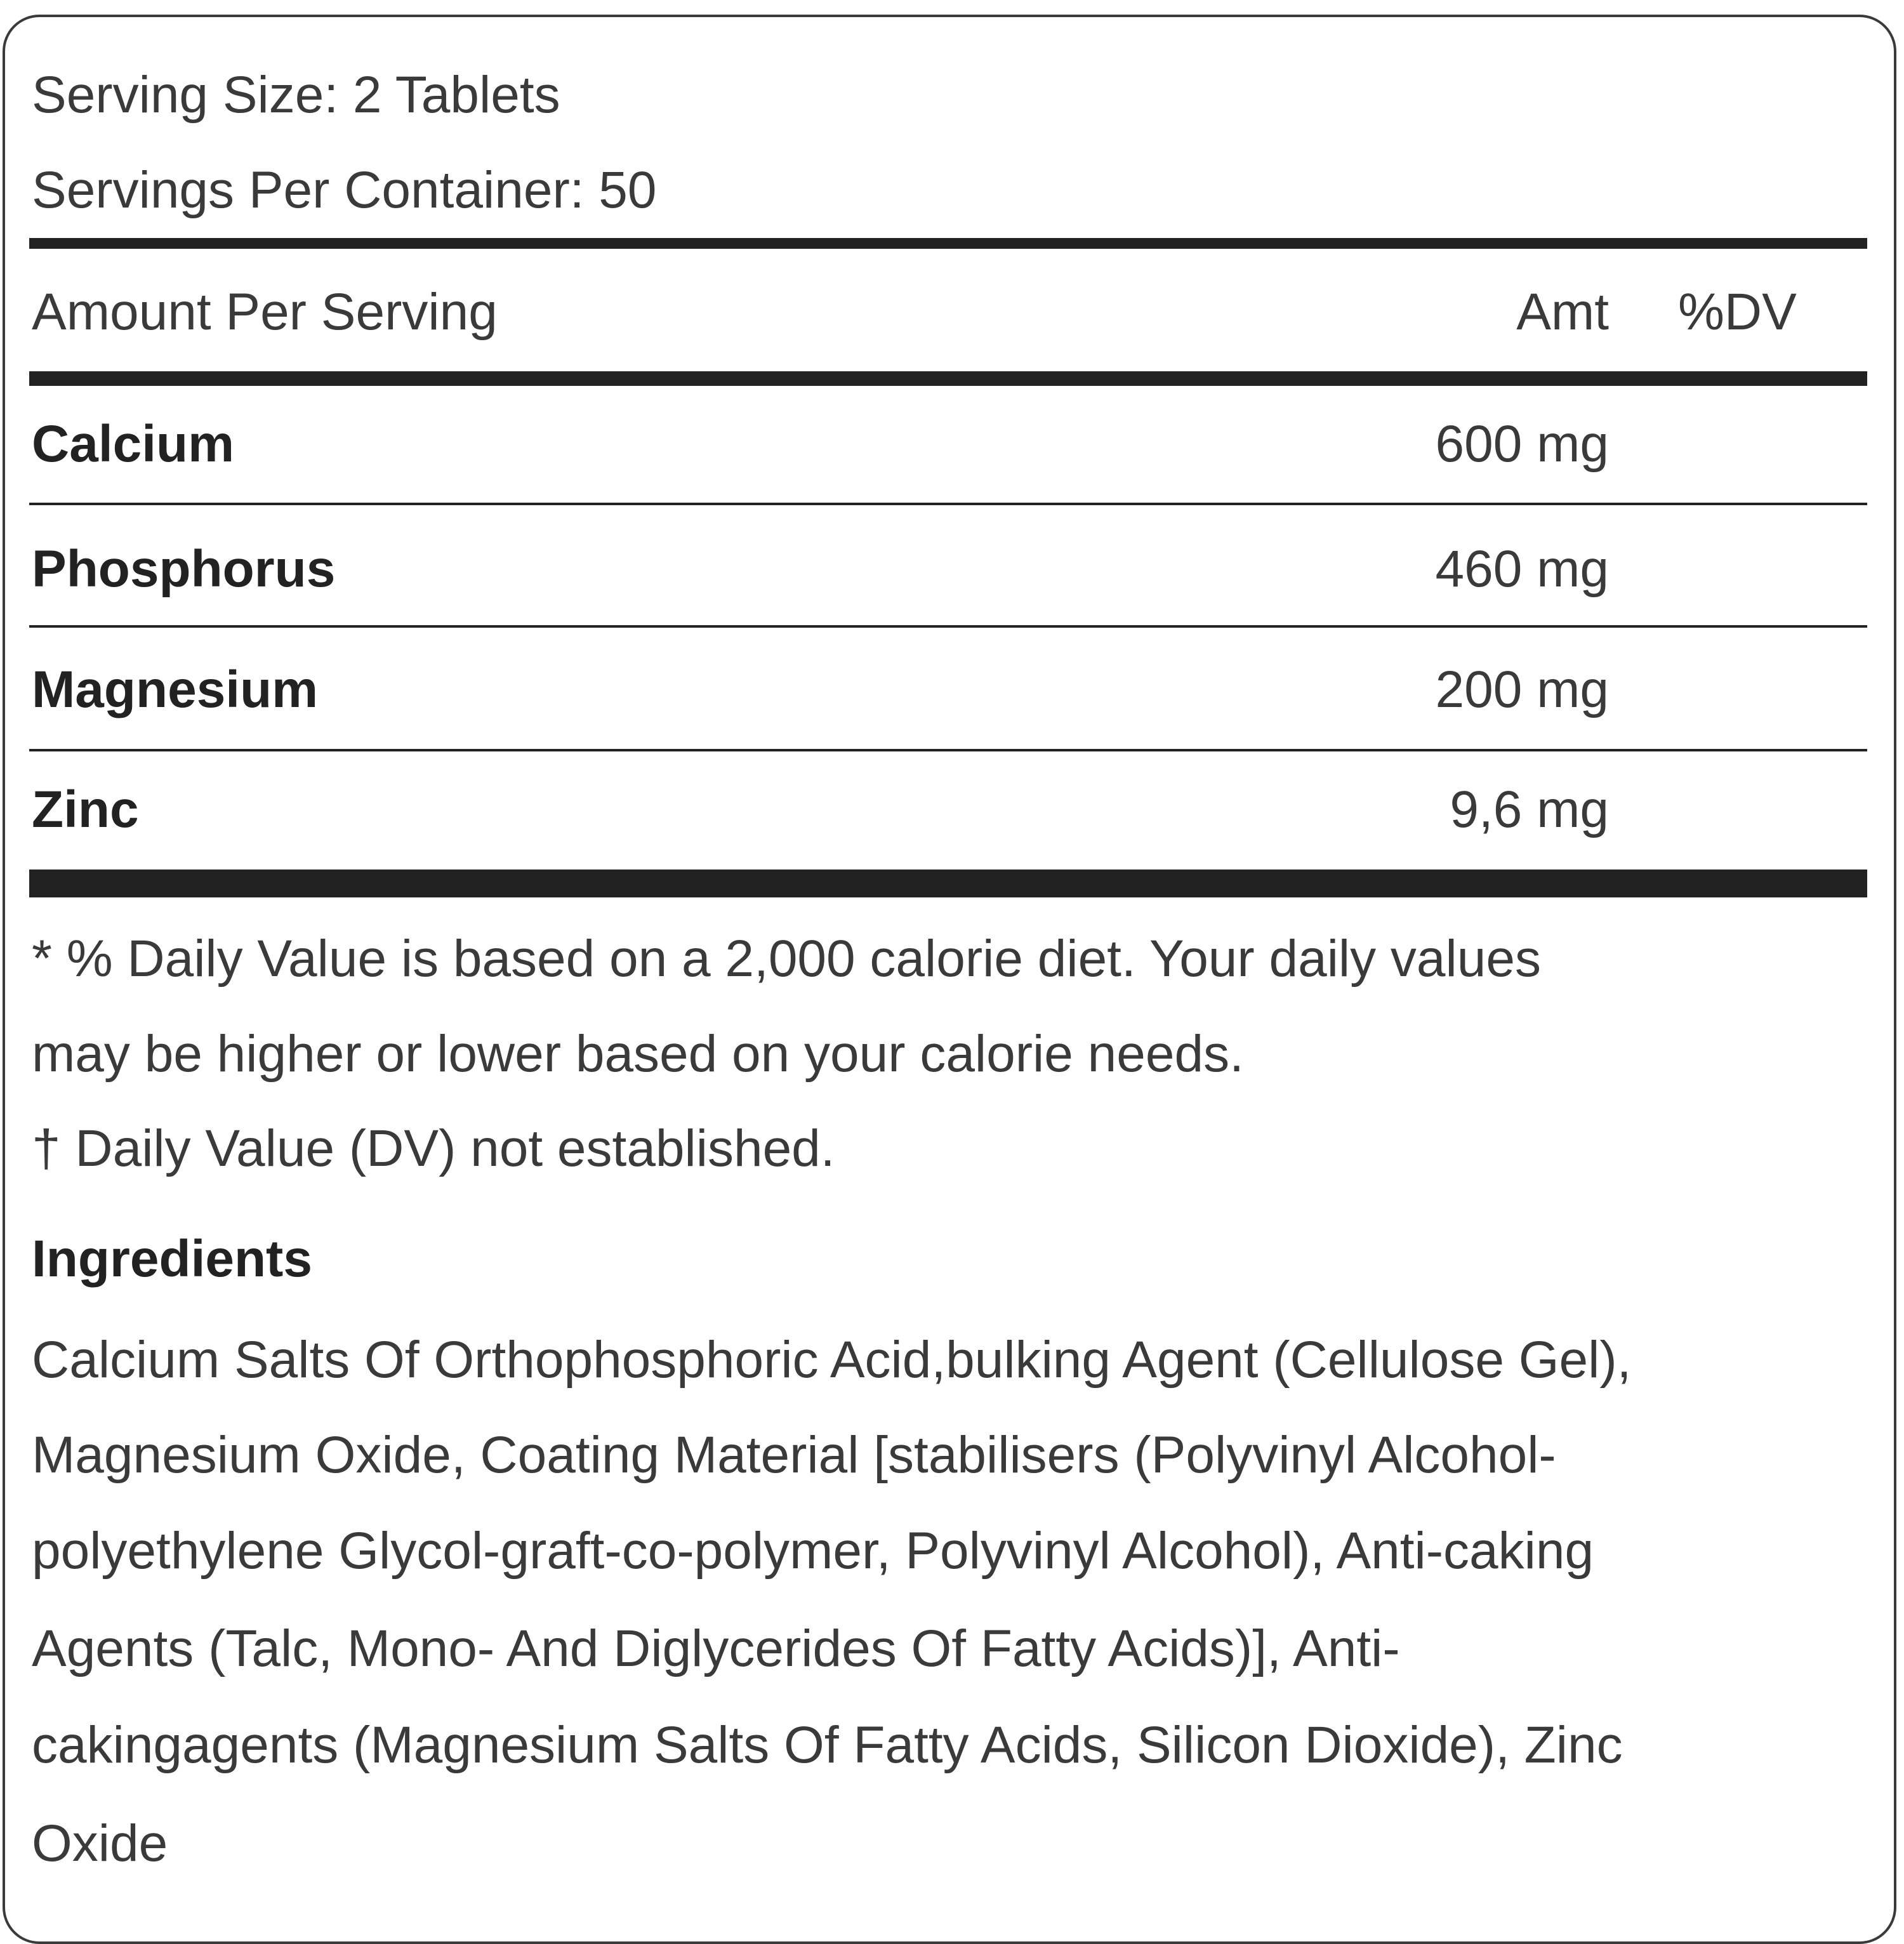 The width and height of the screenshot is (1904, 1944). I want to click on nutrient-amount: 200 mg, so click(1522, 689).